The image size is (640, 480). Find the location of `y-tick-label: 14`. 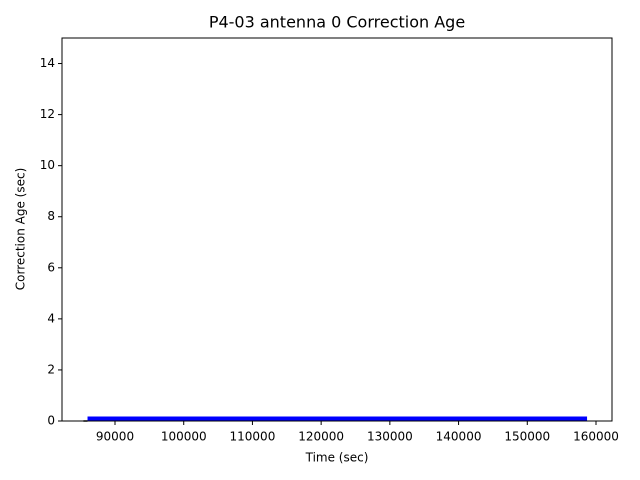

y-tick-label: 14 is located at coordinates (47, 63).